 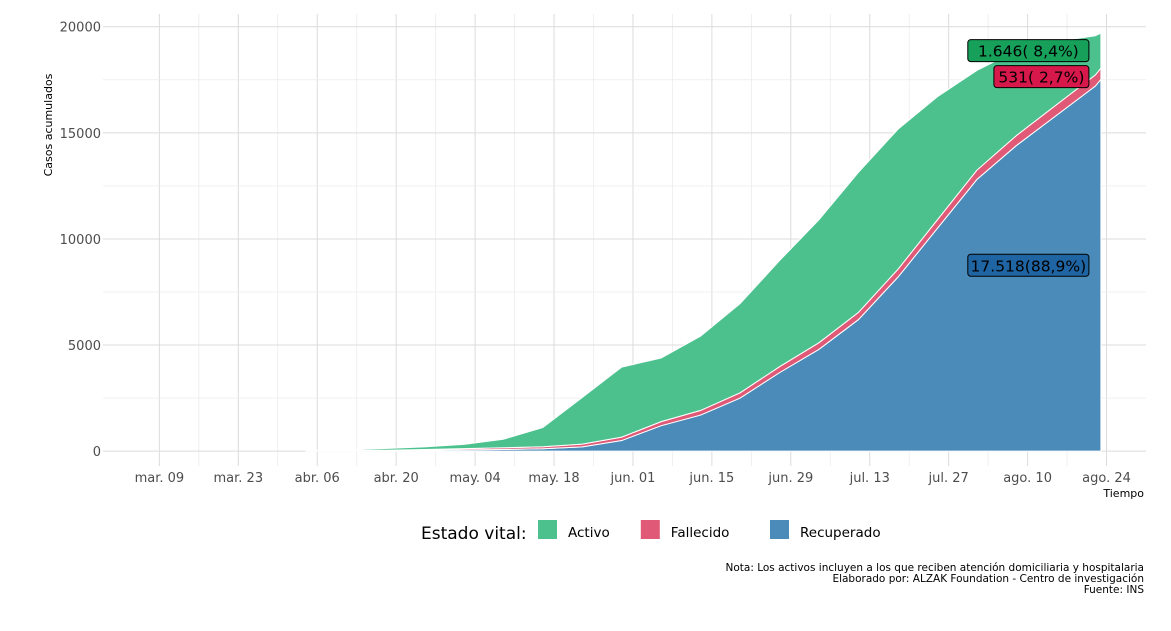 I want to click on callout-box-fallecido, so click(x=1041, y=77).